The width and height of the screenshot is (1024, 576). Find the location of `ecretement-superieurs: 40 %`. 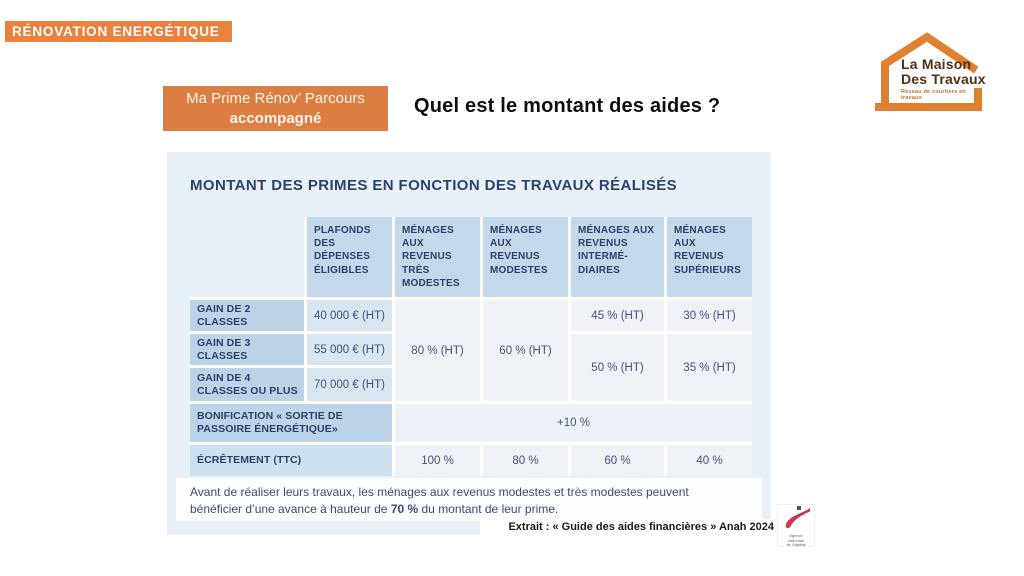

ecretement-superieurs: 40 % is located at coordinates (709, 460).